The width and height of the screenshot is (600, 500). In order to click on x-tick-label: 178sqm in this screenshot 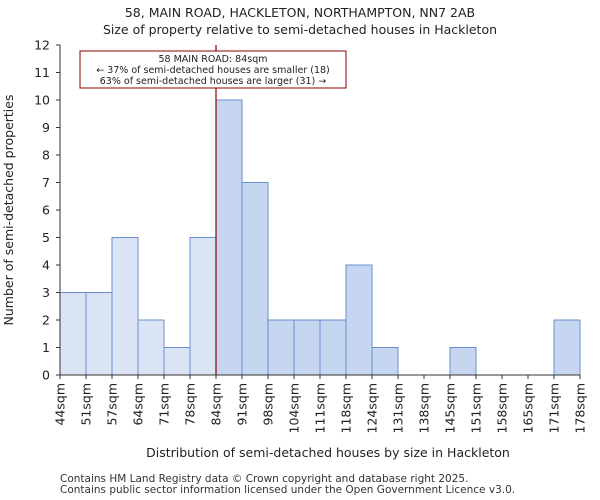, I will do `click(580, 408)`.